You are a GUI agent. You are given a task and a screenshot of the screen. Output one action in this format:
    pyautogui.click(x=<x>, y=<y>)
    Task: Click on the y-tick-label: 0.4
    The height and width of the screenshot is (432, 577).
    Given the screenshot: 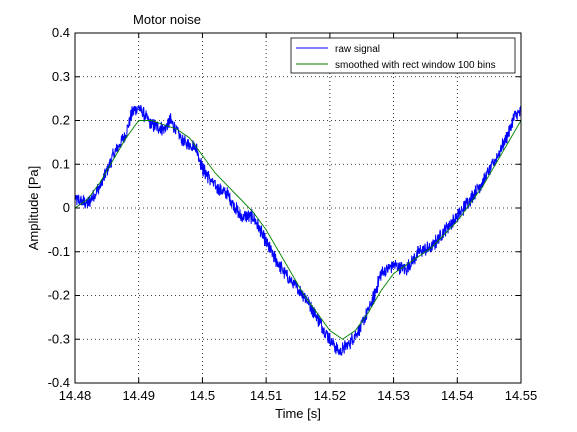 What is the action you would take?
    pyautogui.click(x=61, y=32)
    